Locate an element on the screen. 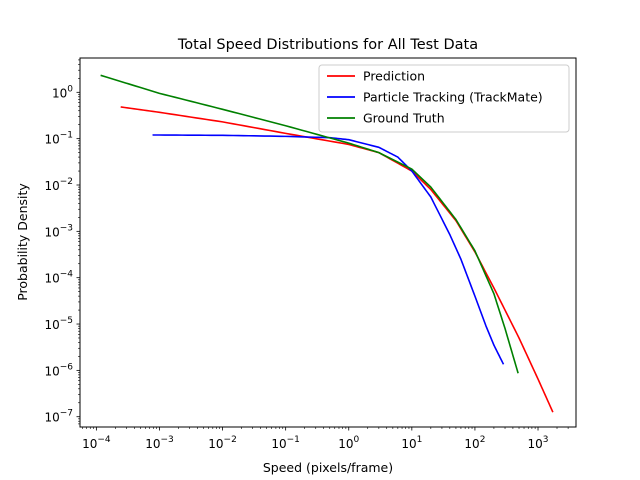  x-tick-label: 10¹ is located at coordinates (411, 443).